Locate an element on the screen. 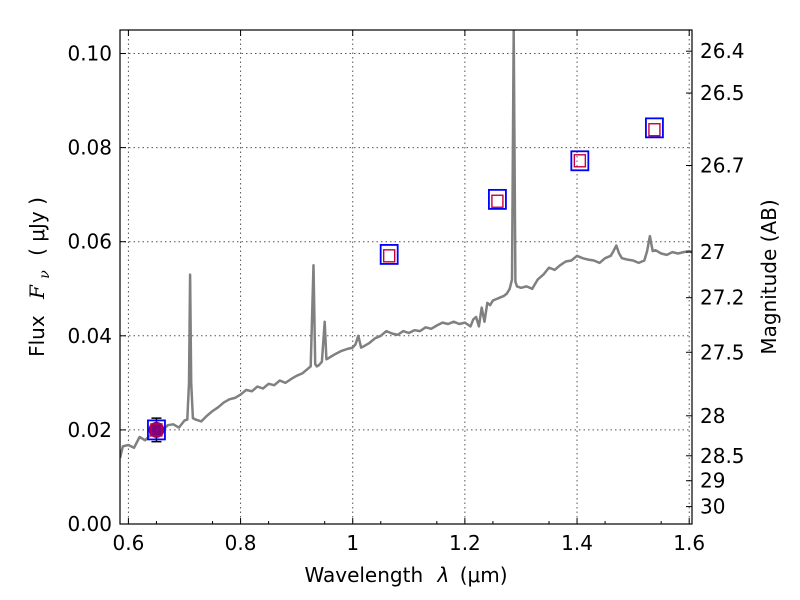 Image resolution: width=800 pixels, height=600 pixels. x-axis-label-text: Wavelength is located at coordinates (363, 575).